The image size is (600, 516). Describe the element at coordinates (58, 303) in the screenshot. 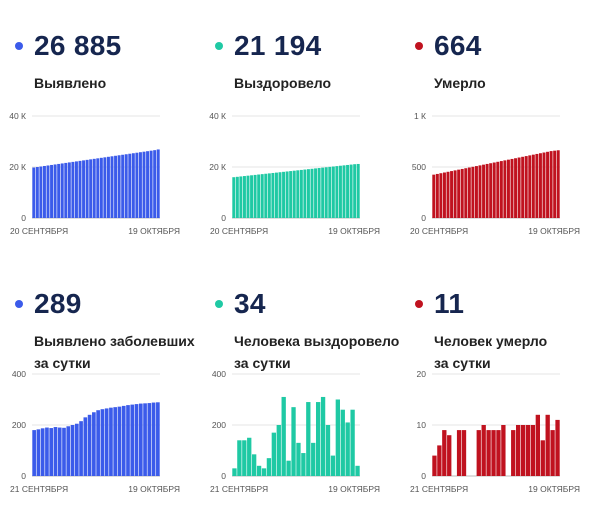

I see `stat-value: 289` at that location.